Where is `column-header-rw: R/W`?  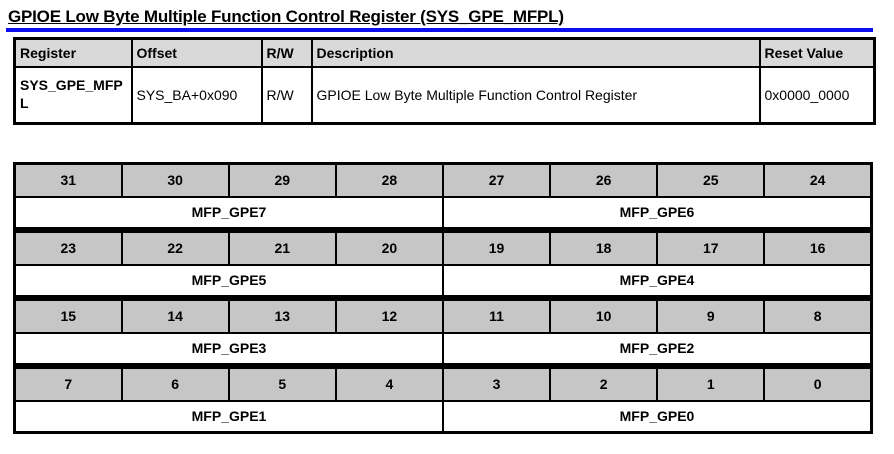 column-header-rw: R/W is located at coordinates (286, 52).